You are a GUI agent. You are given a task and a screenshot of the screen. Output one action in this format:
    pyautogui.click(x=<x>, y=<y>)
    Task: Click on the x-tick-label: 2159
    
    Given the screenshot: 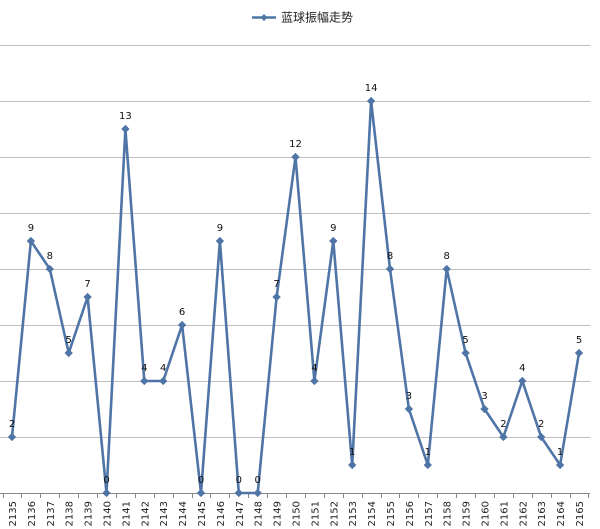 What is the action you would take?
    pyautogui.click(x=467, y=513)
    